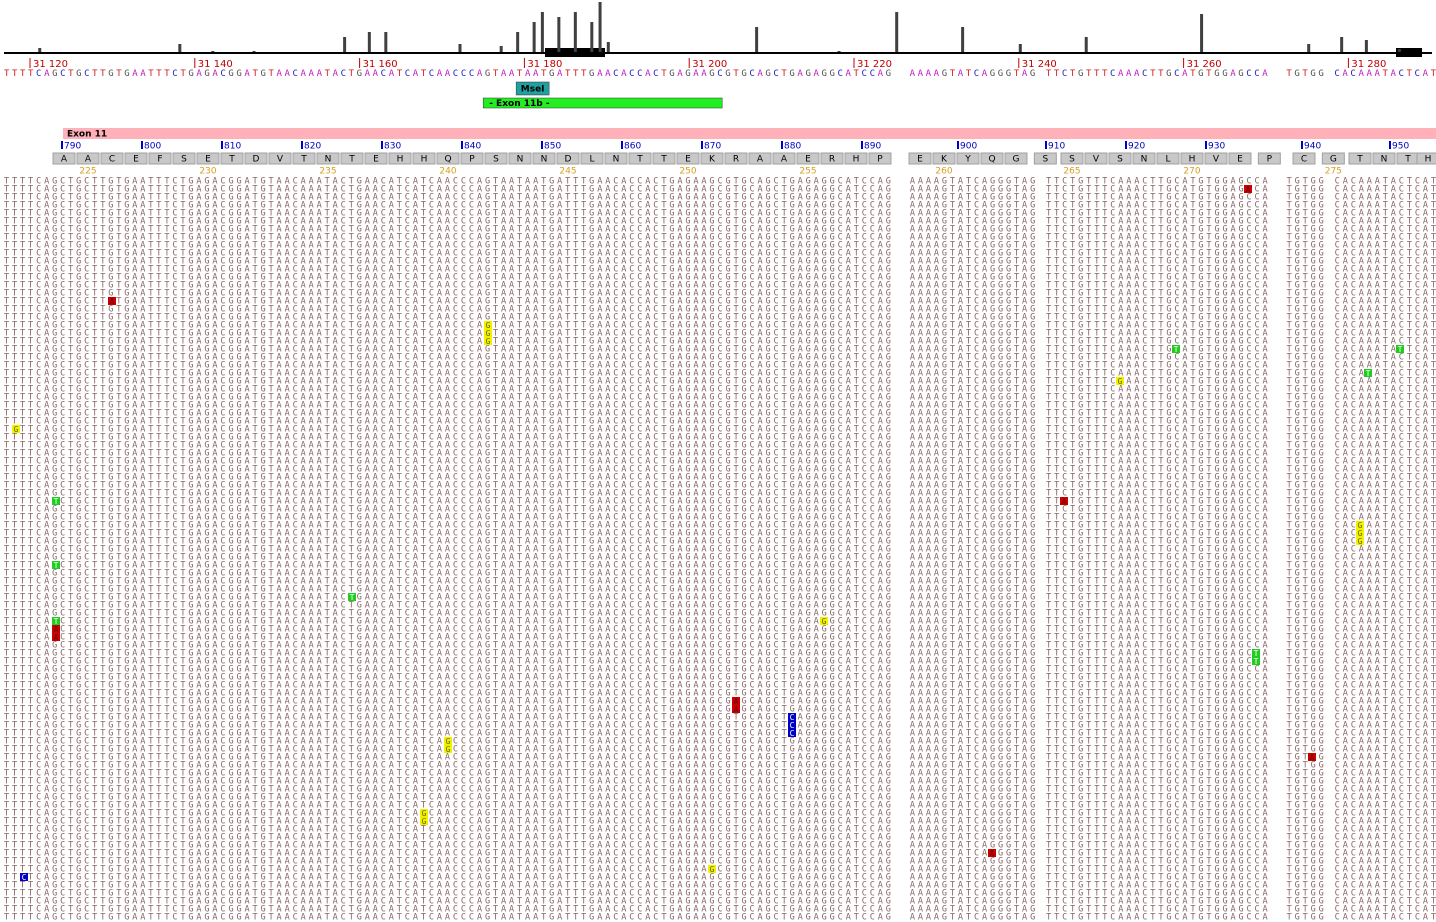  I want to click on residue: S, so click(184, 160).